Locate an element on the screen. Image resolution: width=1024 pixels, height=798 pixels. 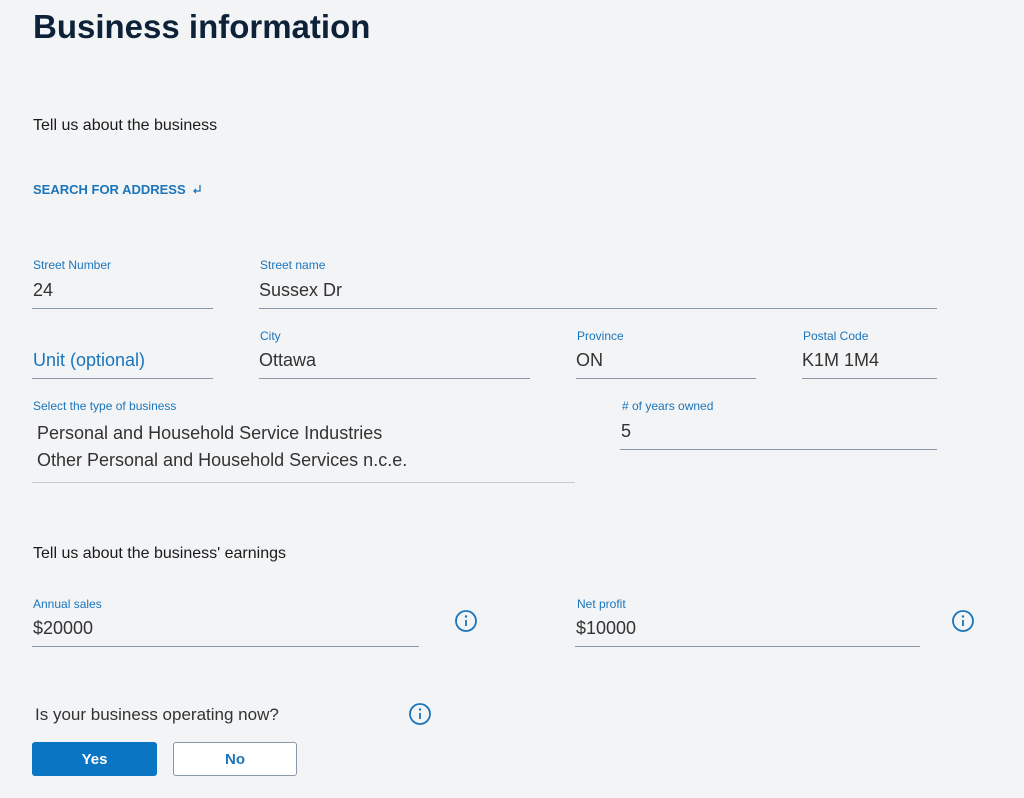
field-label: Street Number is located at coordinates (72, 265).